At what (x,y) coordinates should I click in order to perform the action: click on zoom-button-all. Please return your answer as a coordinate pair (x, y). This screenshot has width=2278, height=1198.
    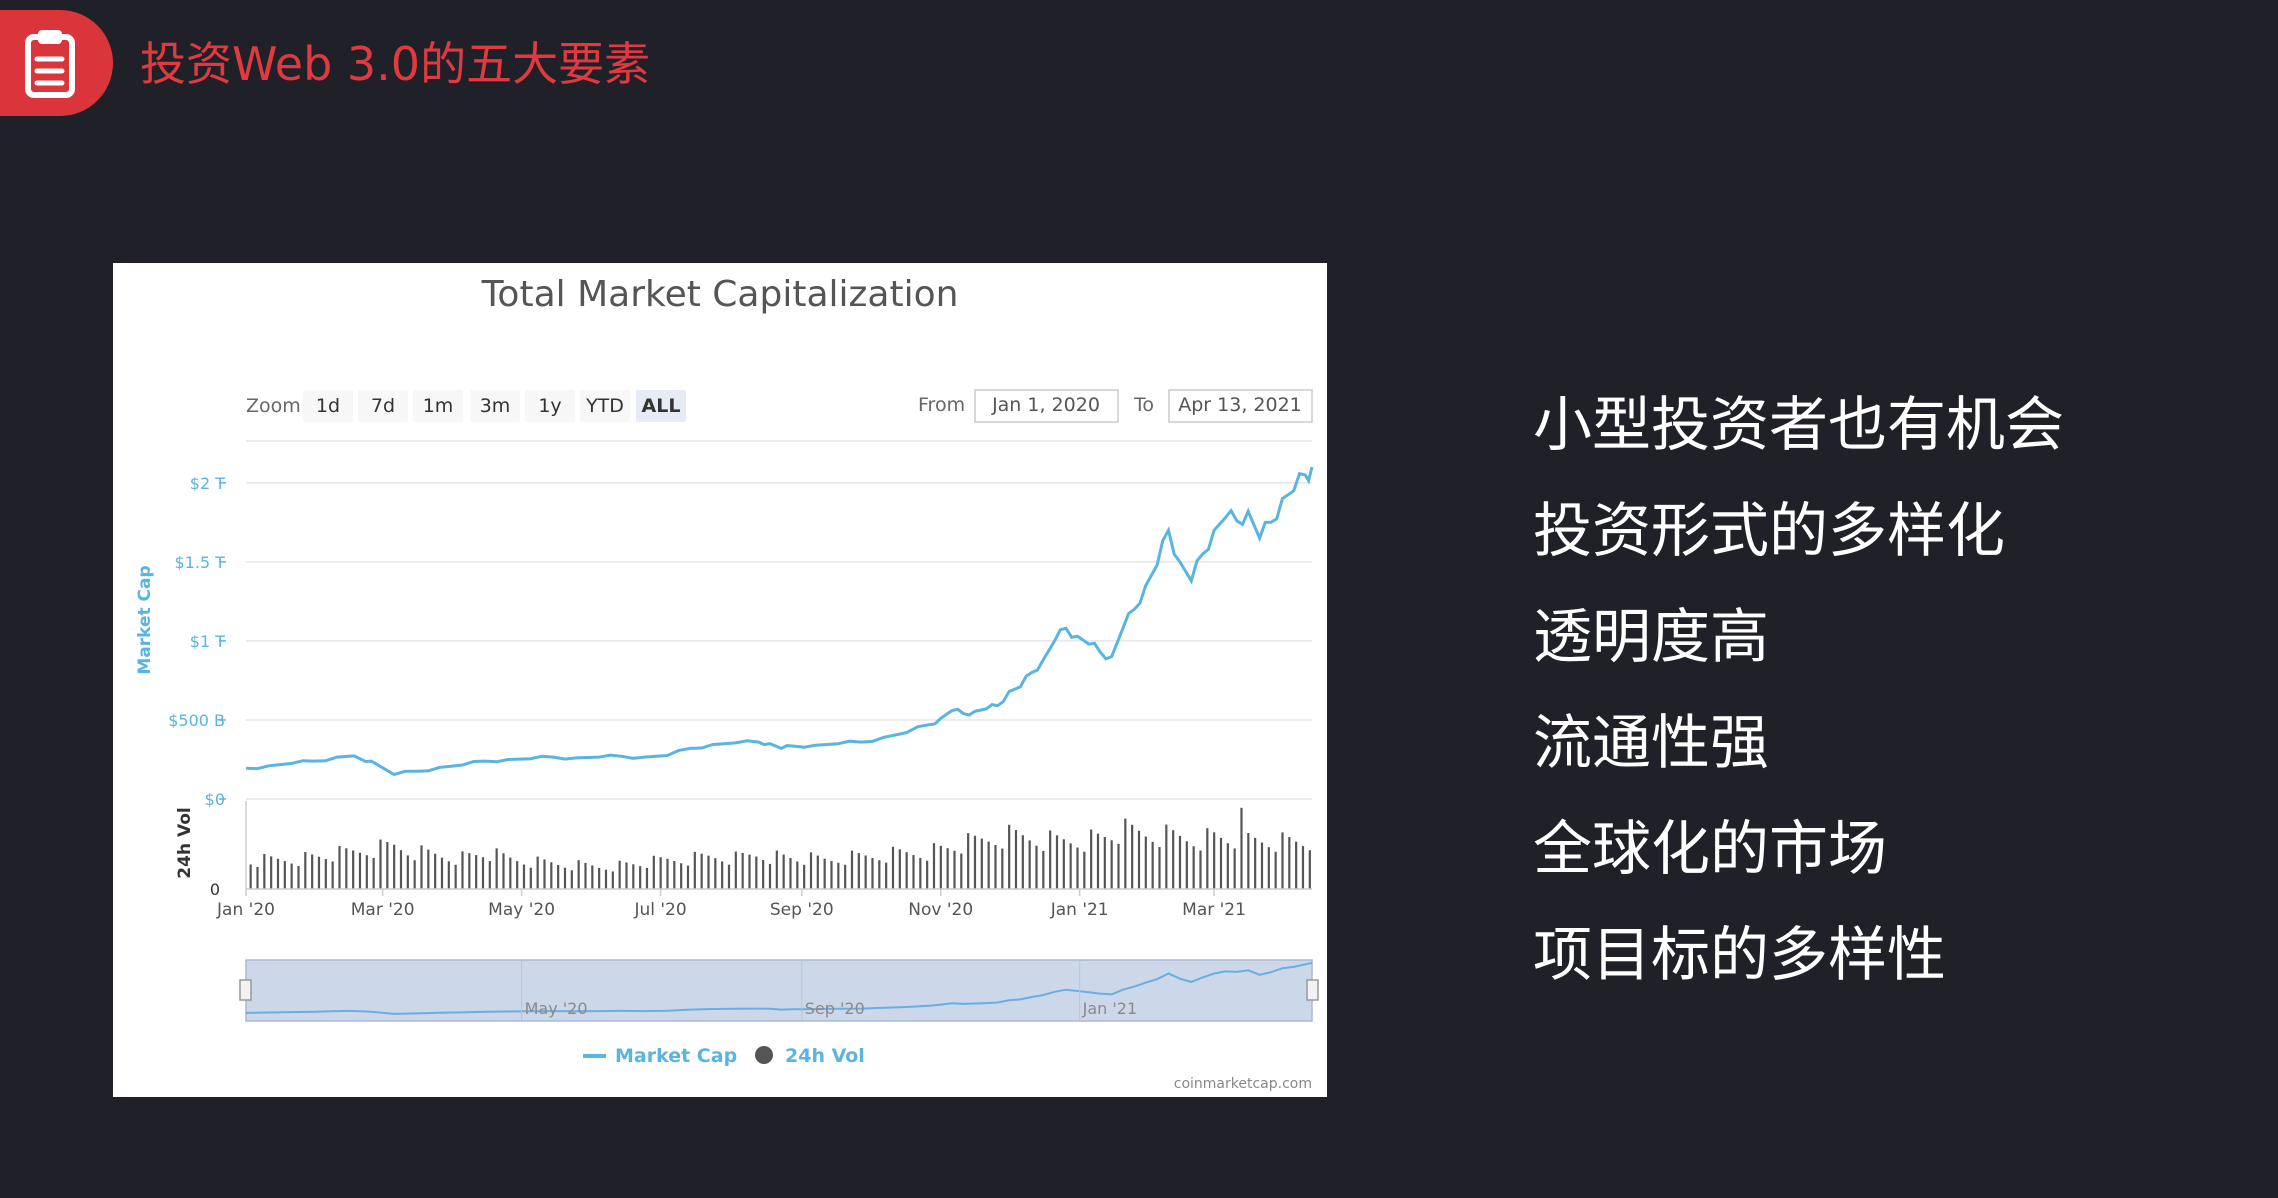
    Looking at the image, I should click on (661, 406).